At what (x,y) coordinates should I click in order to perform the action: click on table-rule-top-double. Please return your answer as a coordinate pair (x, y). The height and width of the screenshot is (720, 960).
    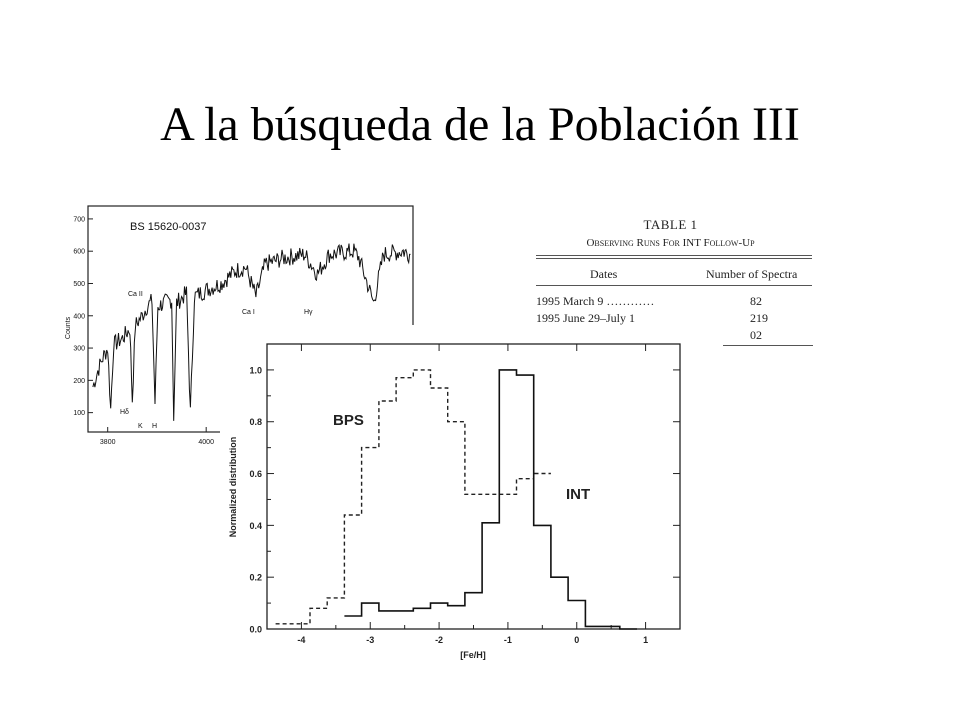
    Looking at the image, I should click on (674, 258).